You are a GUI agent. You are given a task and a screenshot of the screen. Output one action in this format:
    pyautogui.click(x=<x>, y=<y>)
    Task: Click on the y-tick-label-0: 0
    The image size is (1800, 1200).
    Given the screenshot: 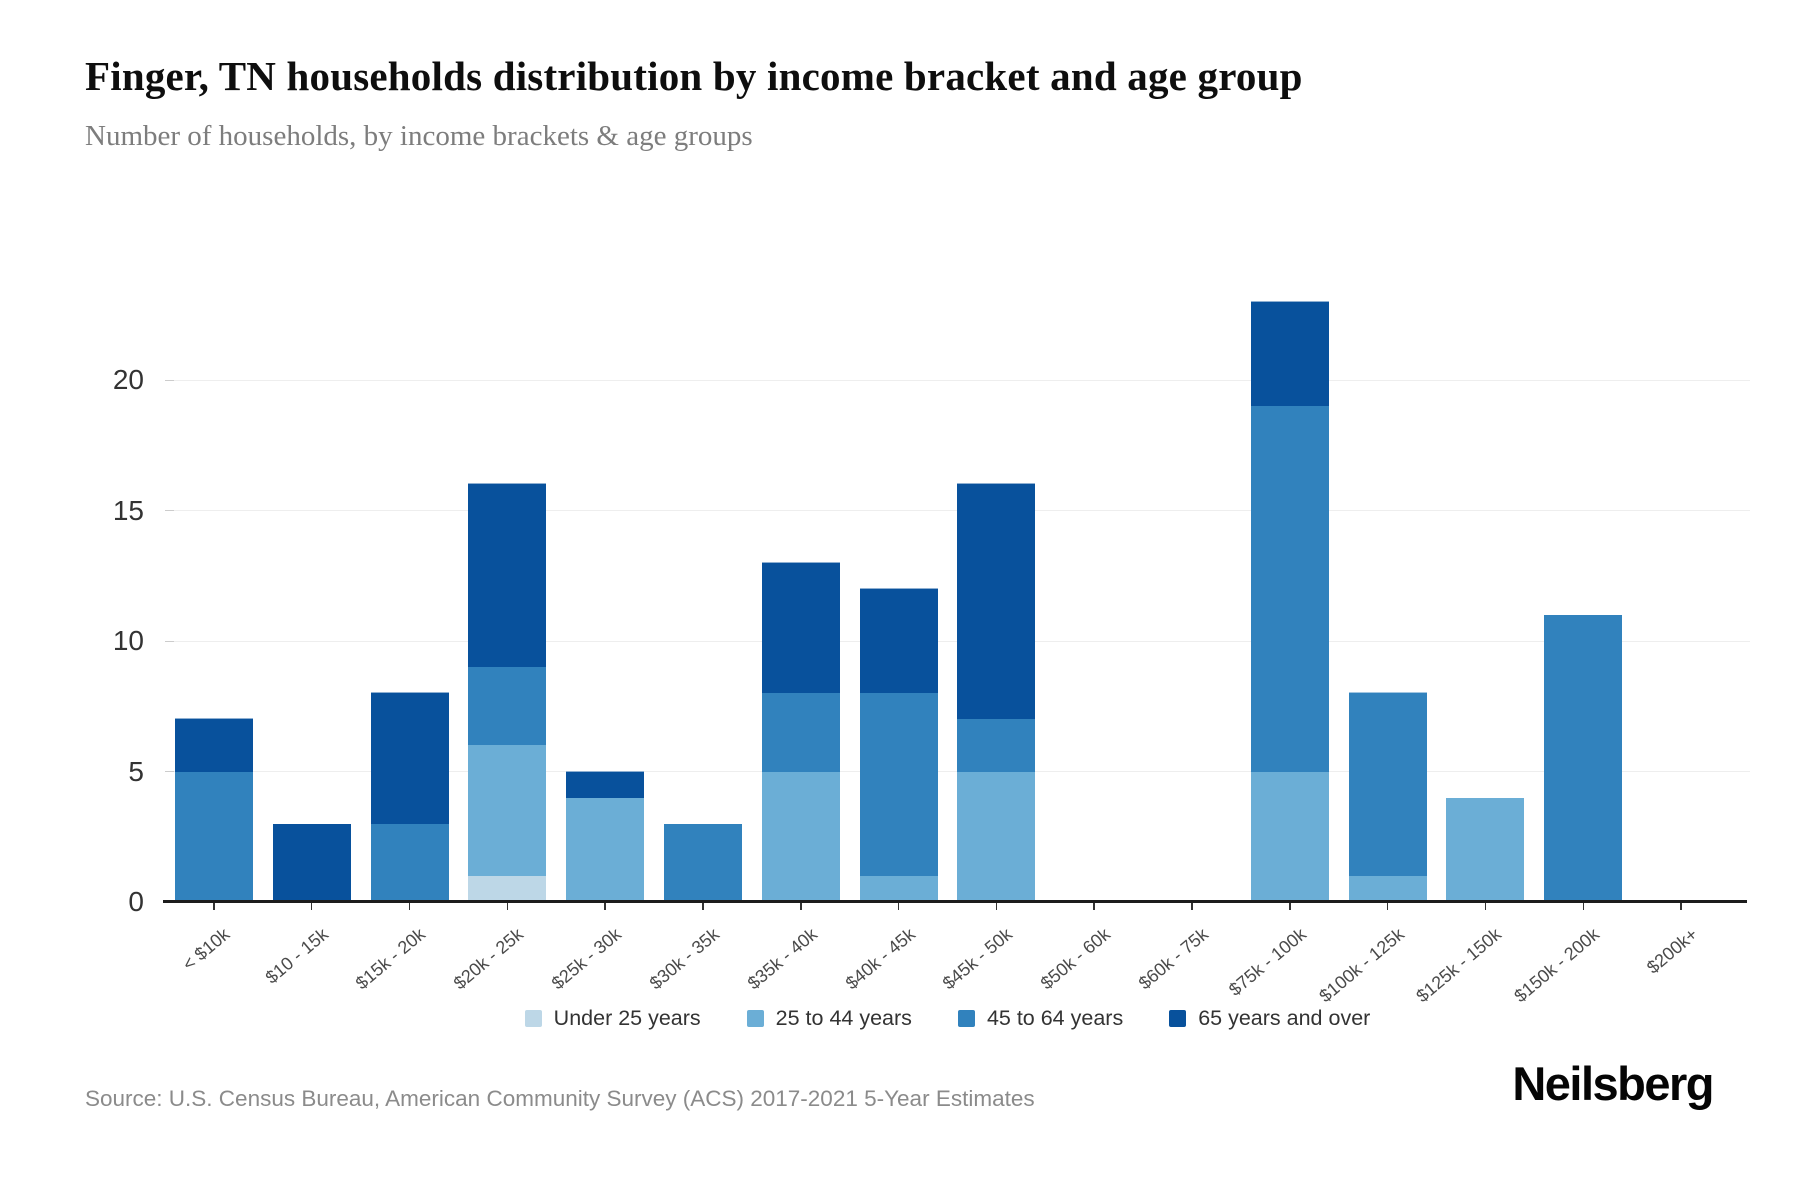 What is the action you would take?
    pyautogui.click(x=136, y=901)
    